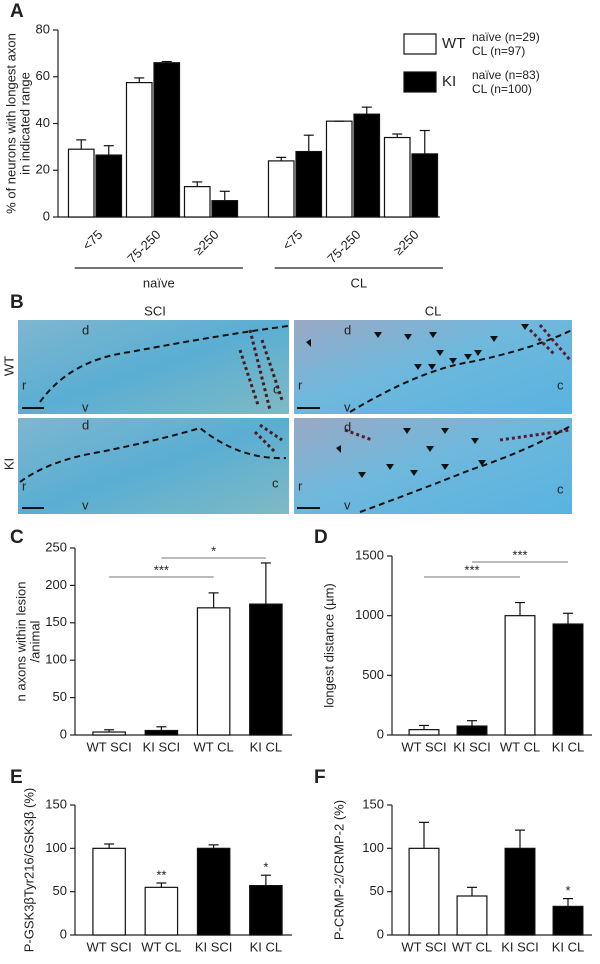 The width and height of the screenshot is (600, 964). Describe the element at coordinates (358, 282) in the screenshot. I see `group-label: CL` at that location.